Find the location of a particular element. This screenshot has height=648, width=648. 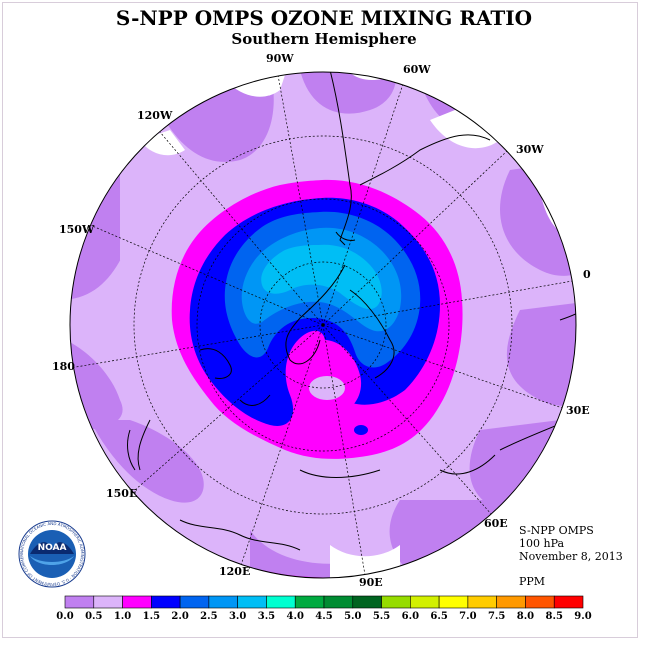

colorbar-tick-label: 0.0 is located at coordinates (65, 616).